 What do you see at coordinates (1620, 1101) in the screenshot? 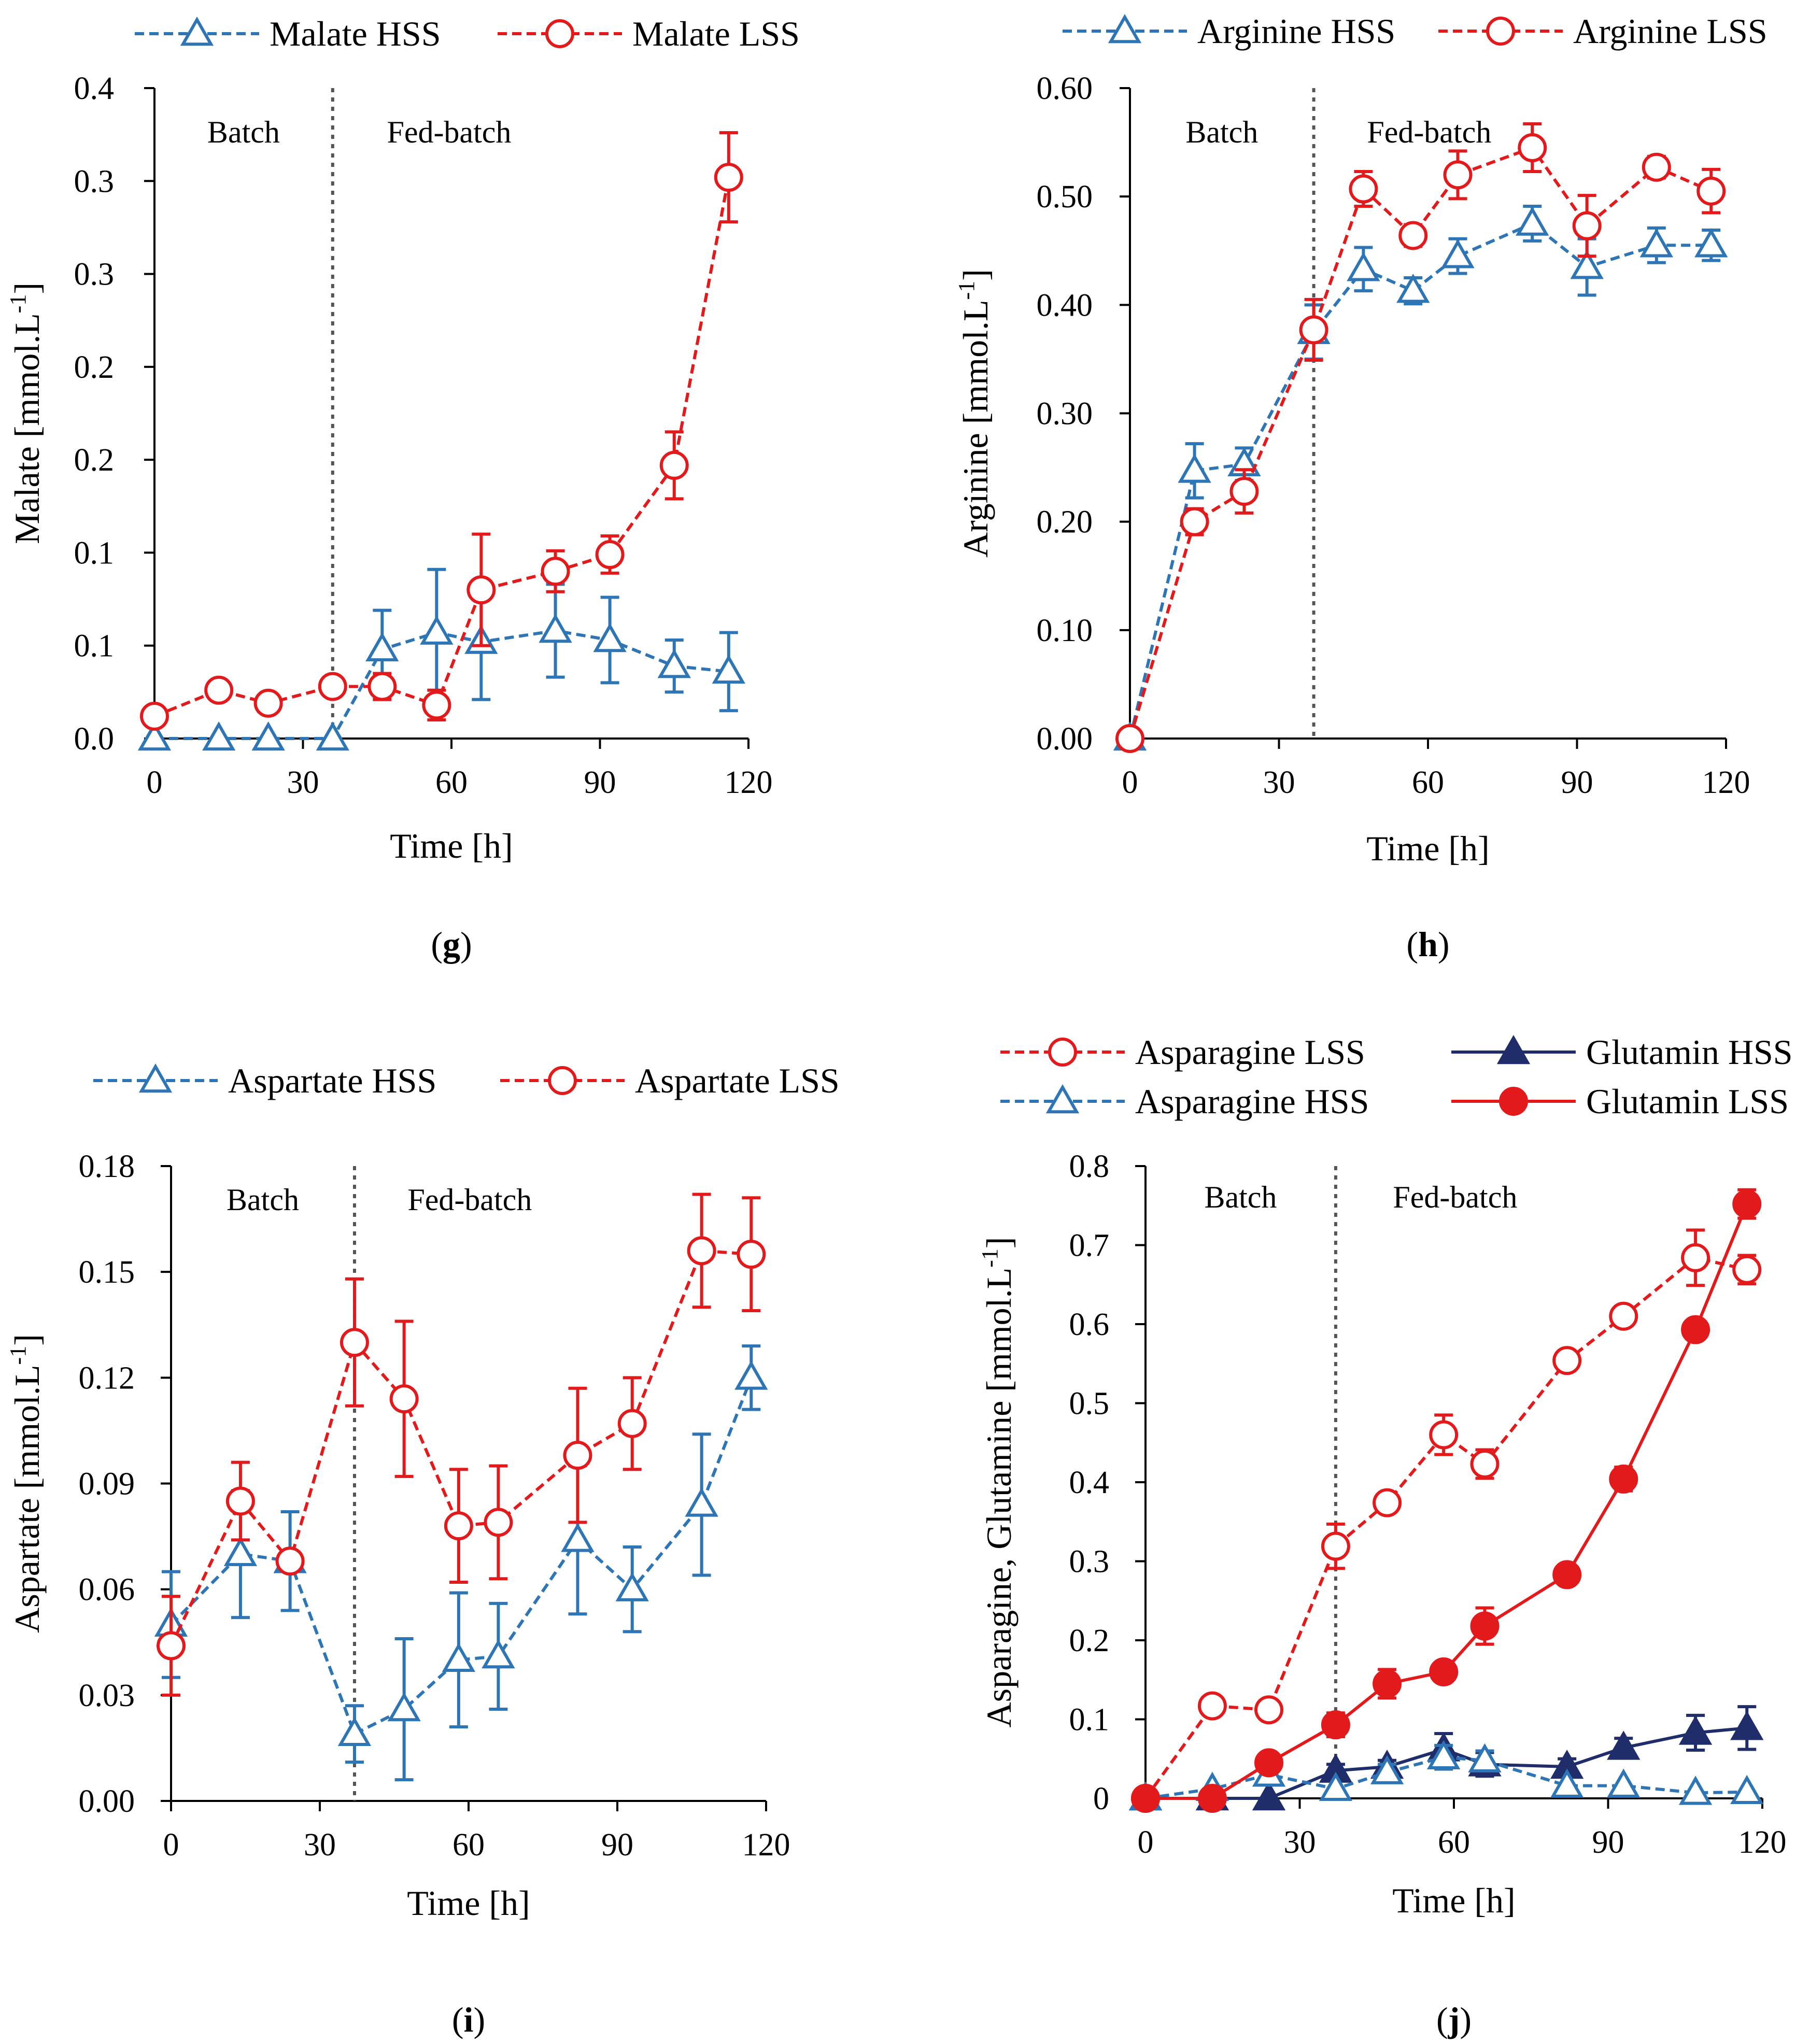
I see `legend-item: Glutamin LSS` at bounding box center [1620, 1101].